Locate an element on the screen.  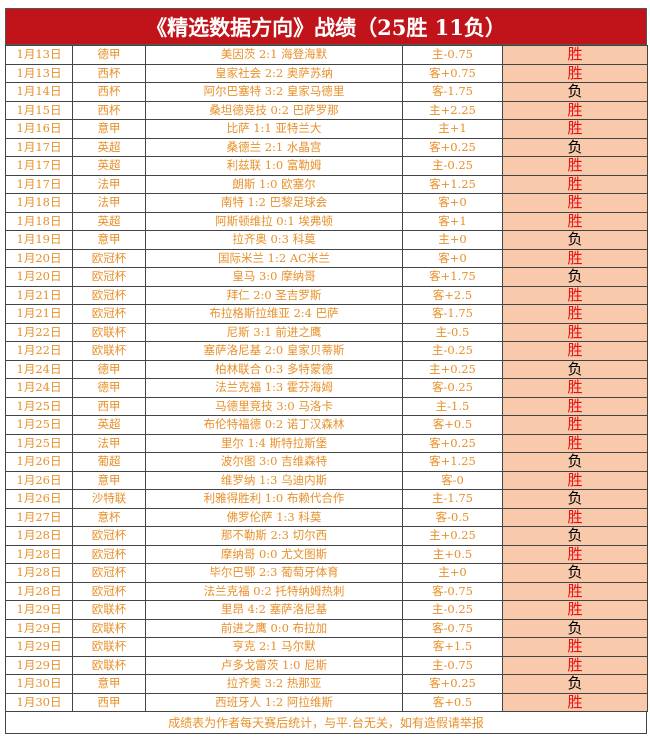
date-cell: 1月18日 is located at coordinates (39, 203).